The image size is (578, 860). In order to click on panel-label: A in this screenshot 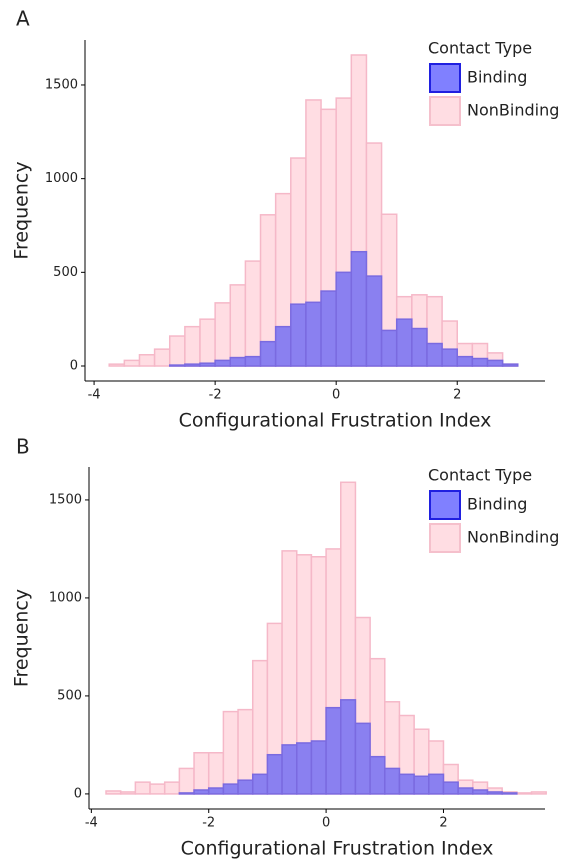, I will do `click(23, 19)`.